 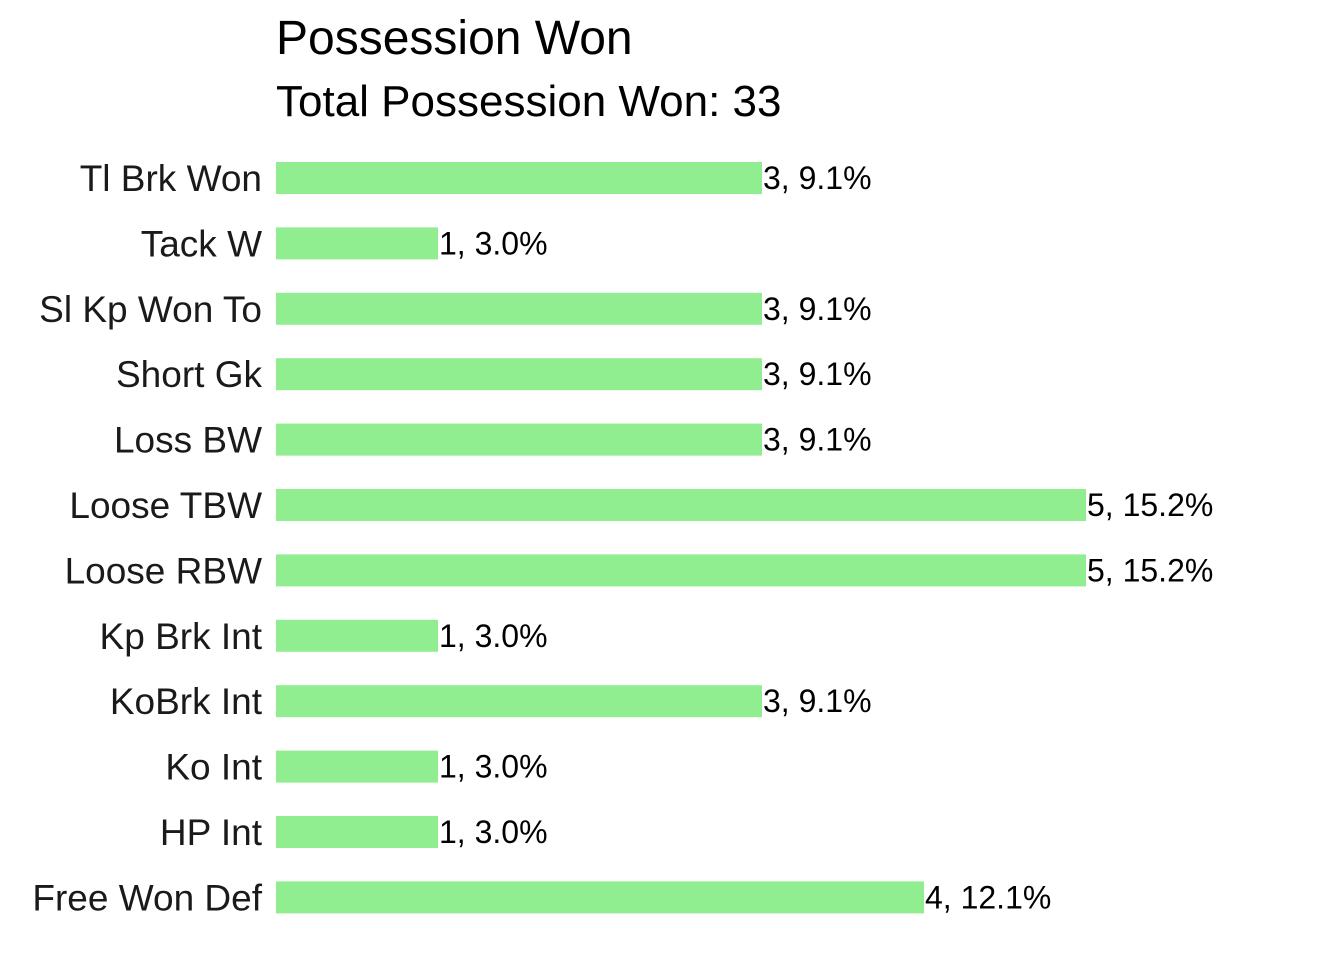 What do you see at coordinates (454, 38) in the screenshot?
I see `chart-title: Possession Won` at bounding box center [454, 38].